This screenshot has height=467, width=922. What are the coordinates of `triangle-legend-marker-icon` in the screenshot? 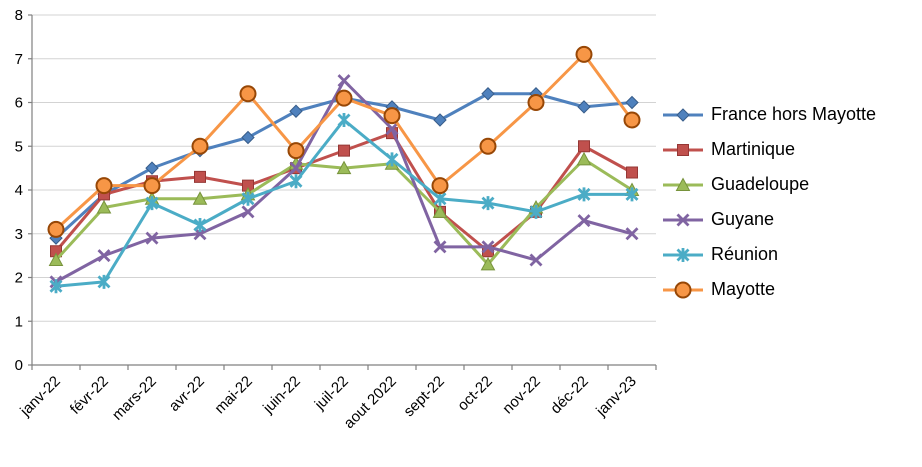 It's located at (683, 183).